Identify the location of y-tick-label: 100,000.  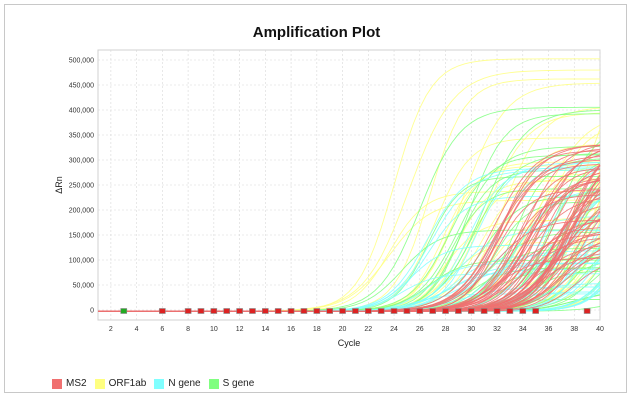
(81, 261).